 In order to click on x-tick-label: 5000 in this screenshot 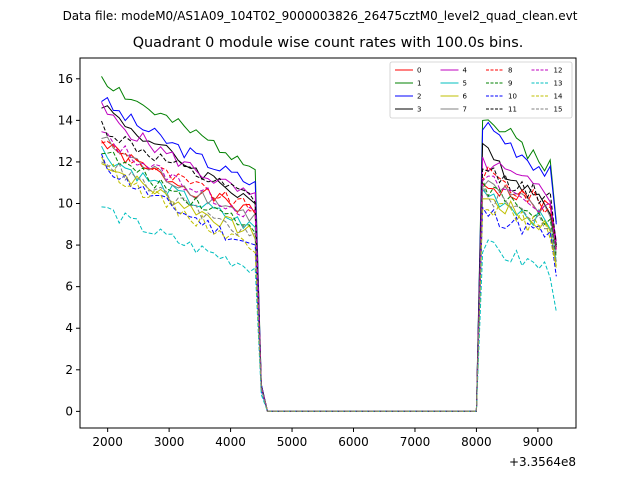, I will do `click(292, 442)`.